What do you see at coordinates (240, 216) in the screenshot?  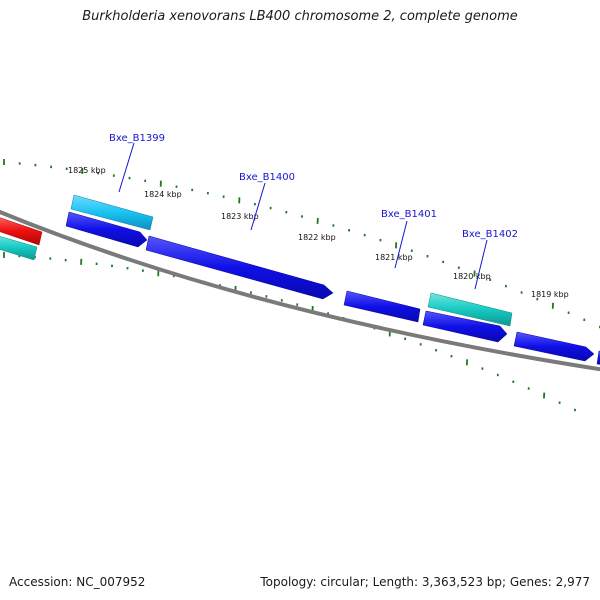 I see `kbp-label: 1823 kbp` at bounding box center [240, 216].